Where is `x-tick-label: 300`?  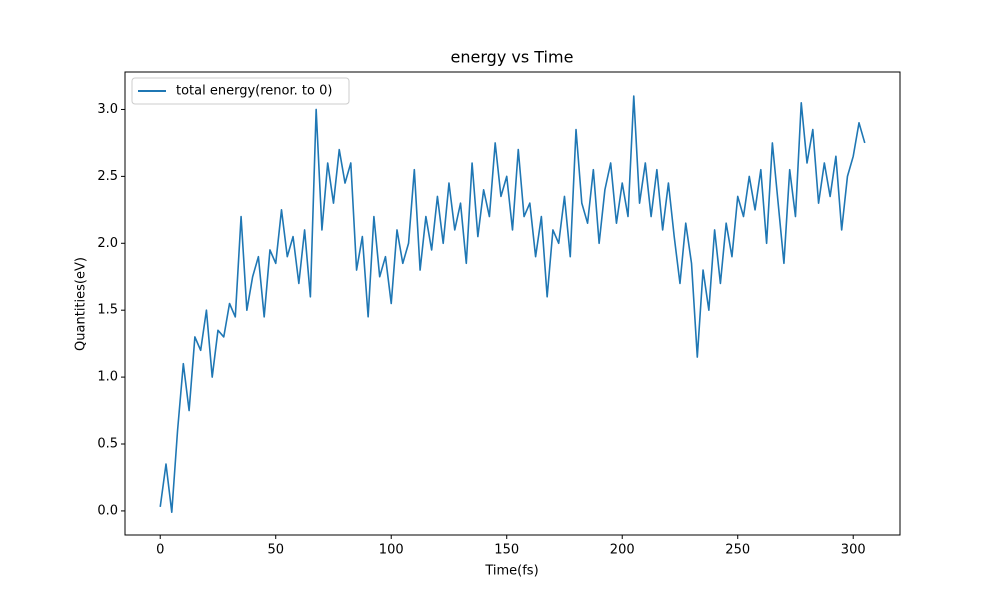
x-tick-label: 300 is located at coordinates (853, 550).